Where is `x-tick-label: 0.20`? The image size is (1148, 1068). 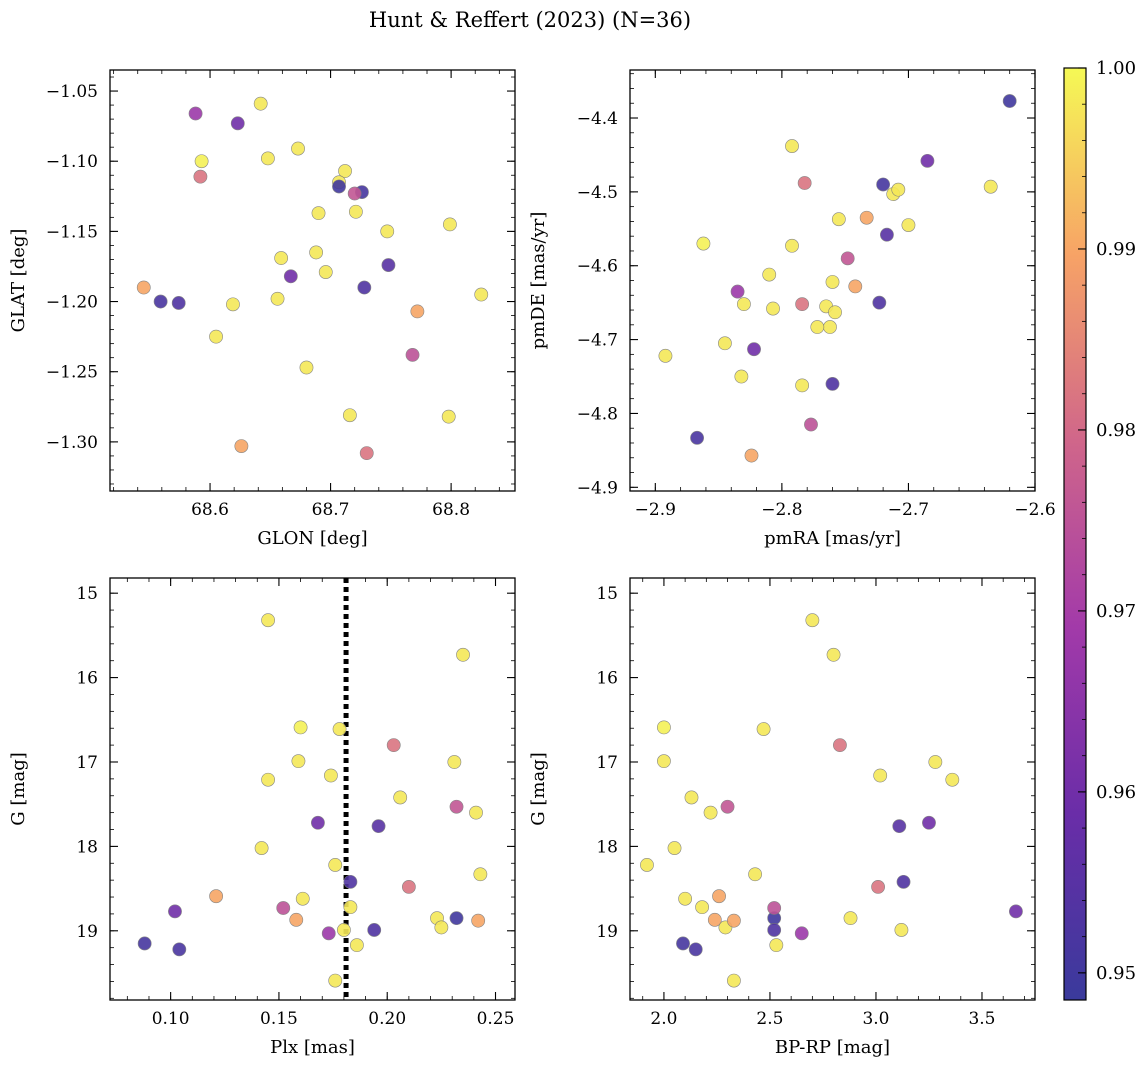
x-tick-label: 0.20 is located at coordinates (387, 1019).